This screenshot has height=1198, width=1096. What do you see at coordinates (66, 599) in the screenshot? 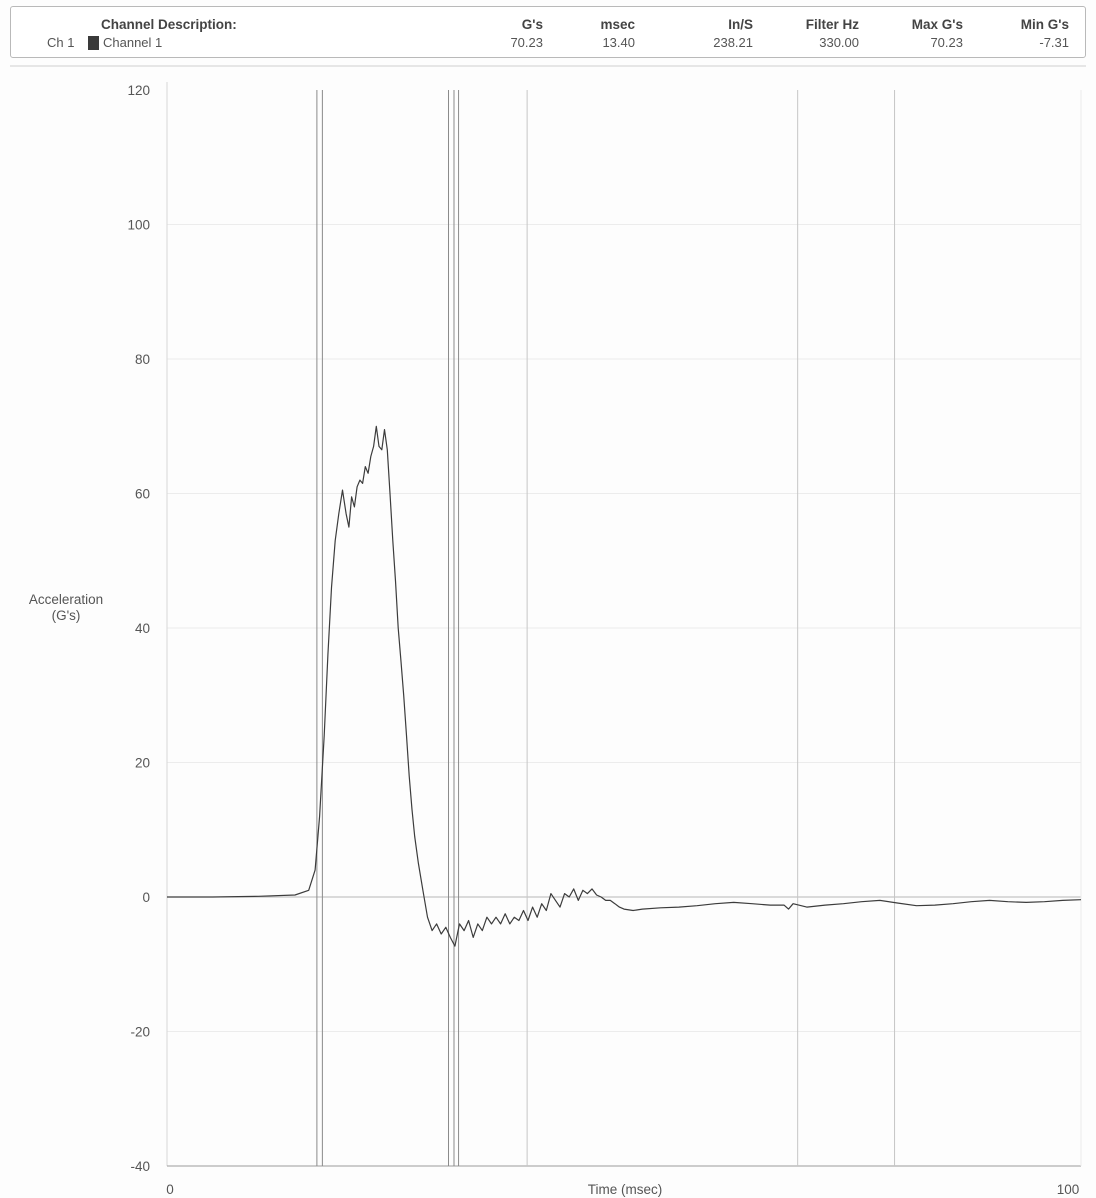
I see `y-axis-title-line-0: Acceleration` at bounding box center [66, 599].